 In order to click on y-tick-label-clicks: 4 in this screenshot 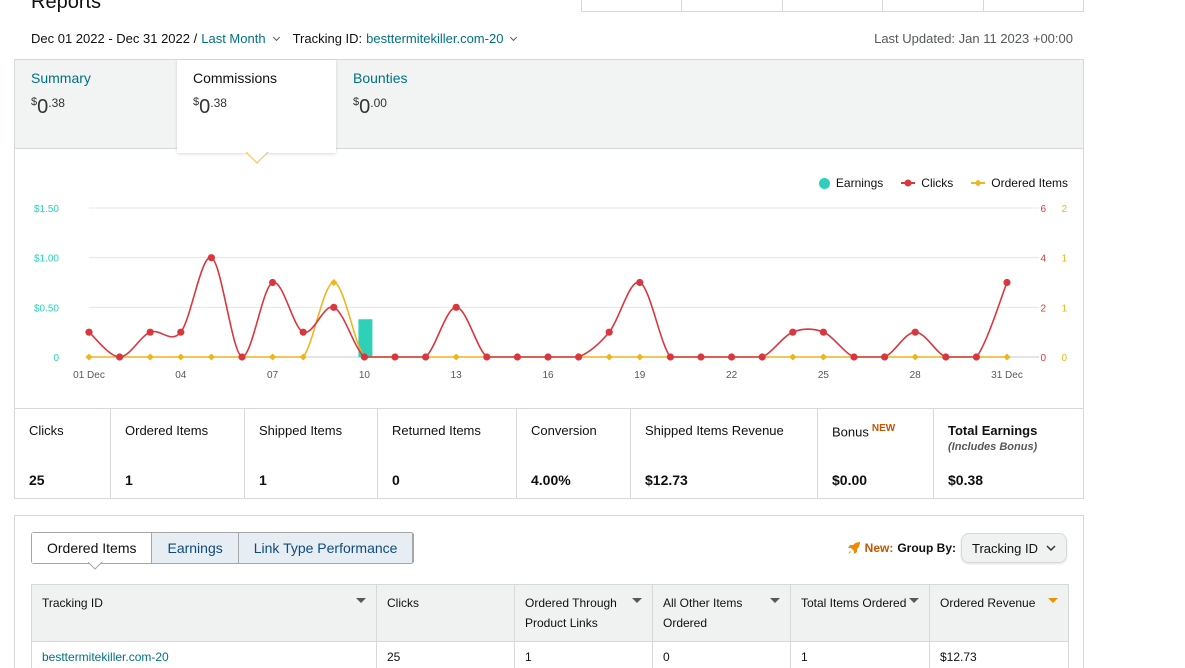, I will do `click(1043, 259)`.